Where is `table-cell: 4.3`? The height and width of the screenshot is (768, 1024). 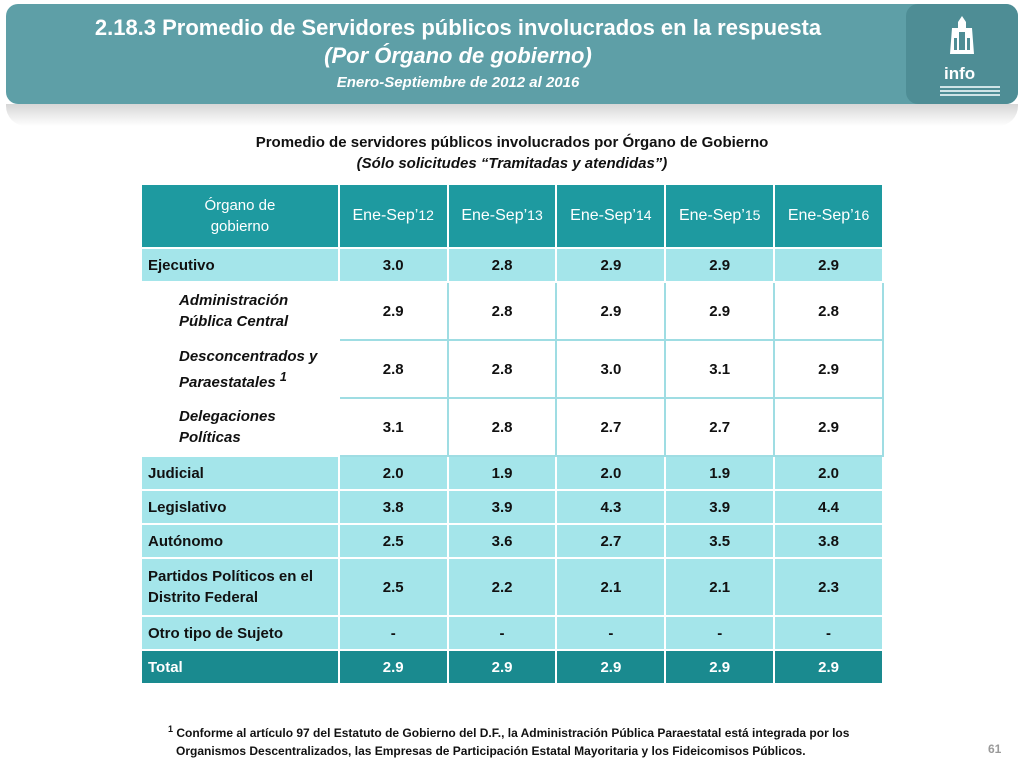
table-cell: 4.3 is located at coordinates (611, 507).